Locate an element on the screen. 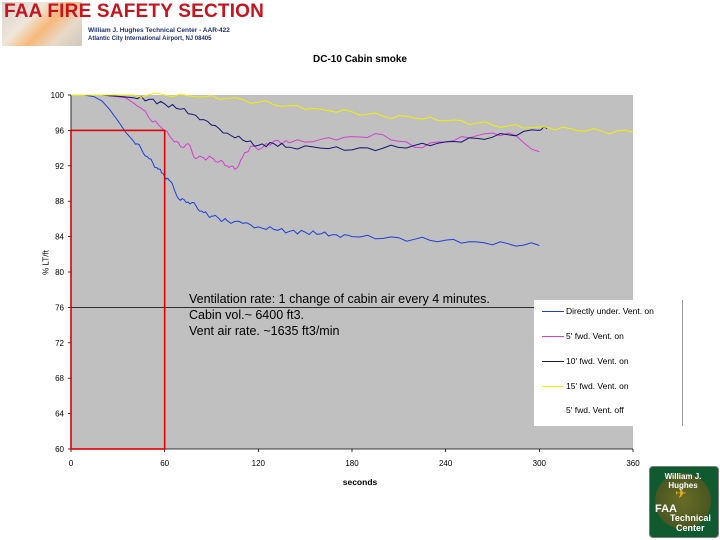 The image size is (720, 540). x-axis-label: seconds is located at coordinates (360, 482).